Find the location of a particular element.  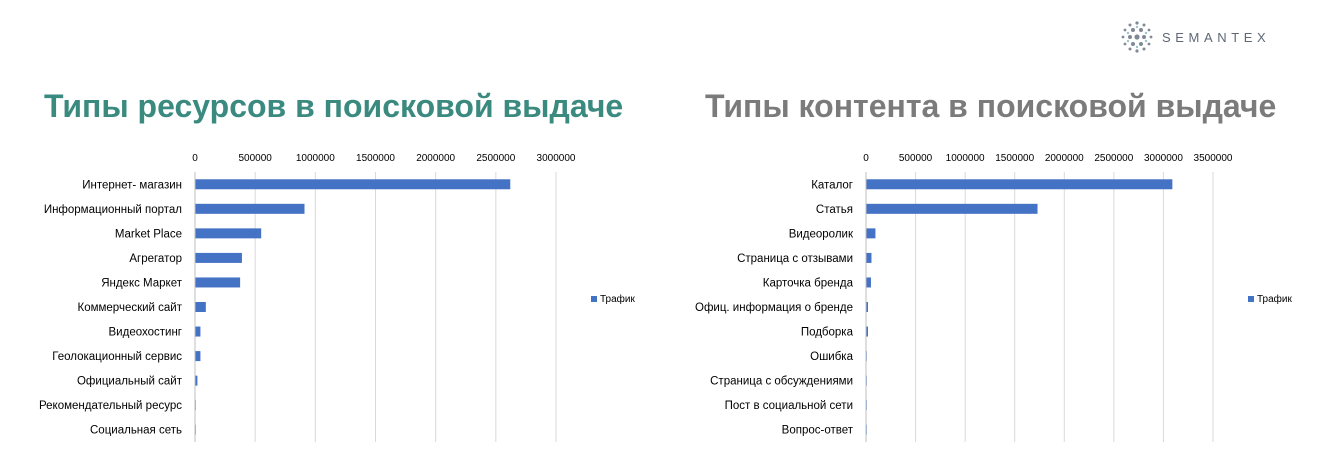

right-chart-category-label: Вопрос-ответ is located at coordinates (818, 431).